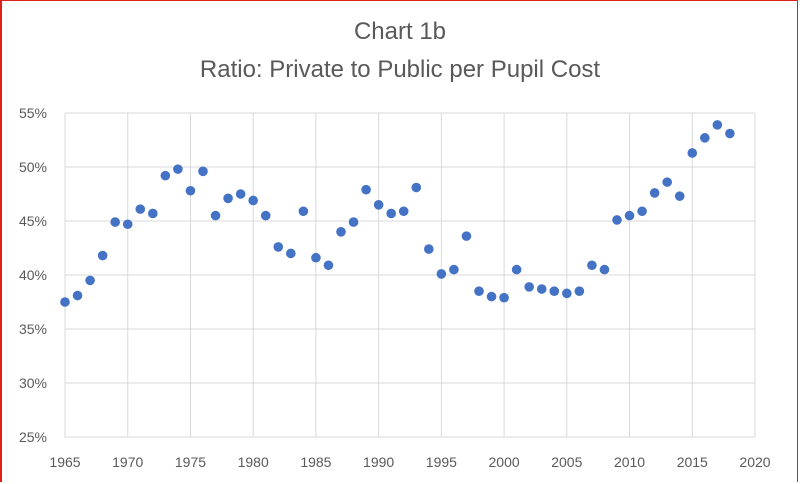 The height and width of the screenshot is (484, 800). I want to click on x-tick-label: 2010, so click(629, 462).